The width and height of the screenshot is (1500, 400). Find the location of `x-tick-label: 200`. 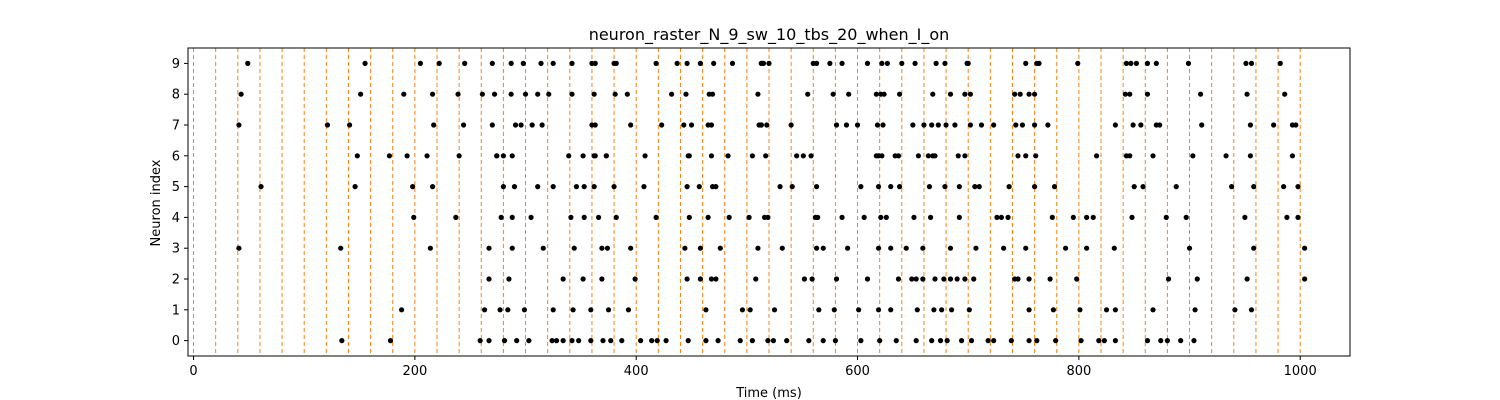

x-tick-label: 200 is located at coordinates (414, 371).